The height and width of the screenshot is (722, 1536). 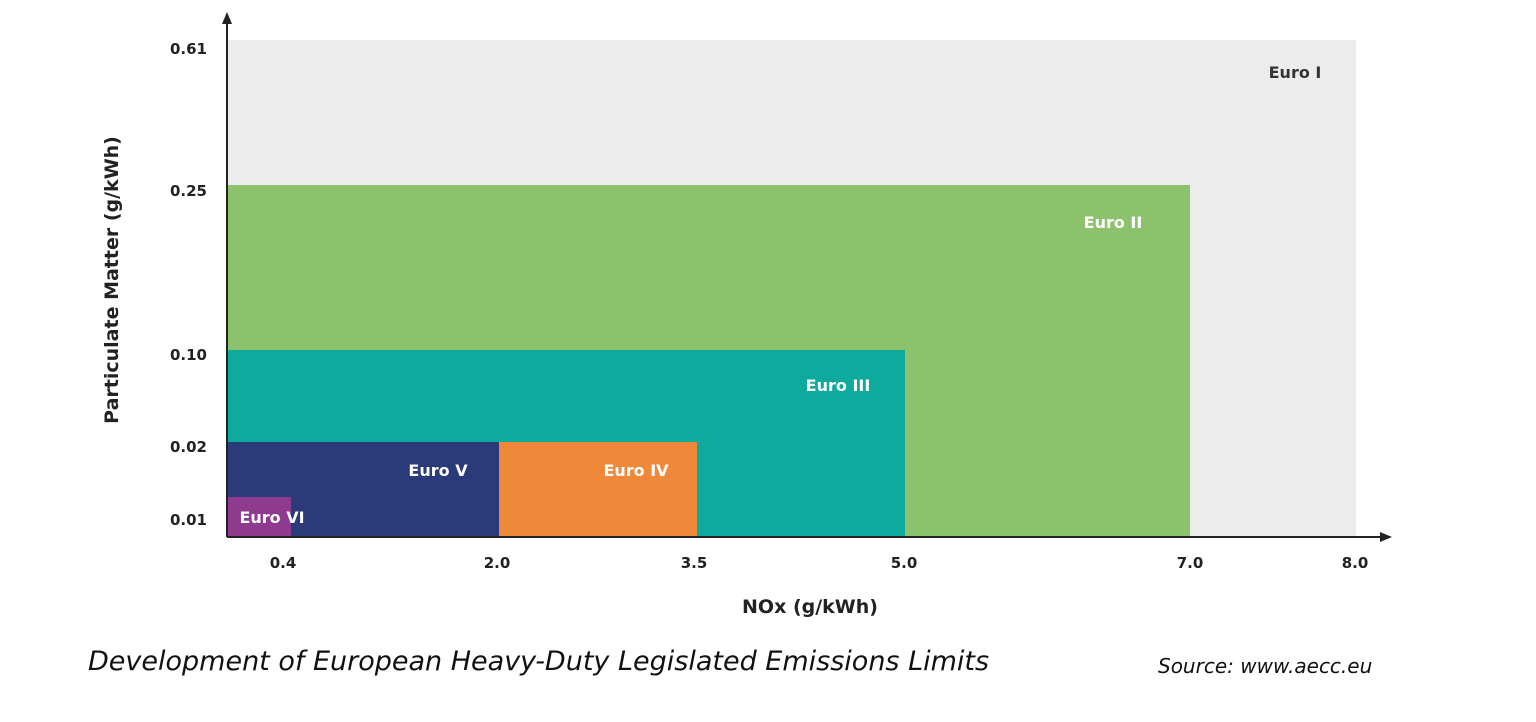 What do you see at coordinates (1386, 537) in the screenshot?
I see `x-axis-arrow-icon` at bounding box center [1386, 537].